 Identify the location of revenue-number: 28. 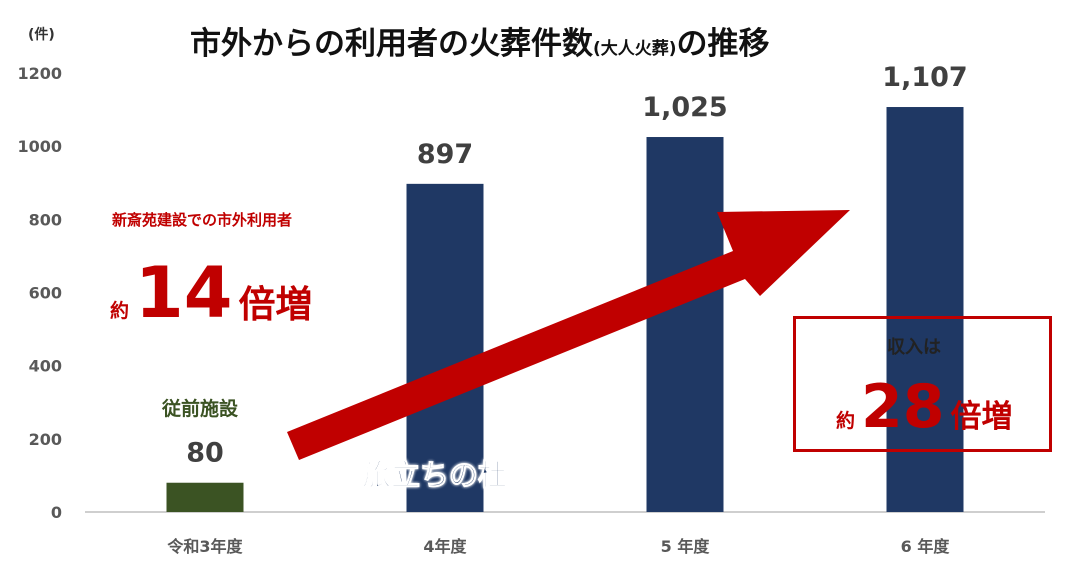
(903, 407).